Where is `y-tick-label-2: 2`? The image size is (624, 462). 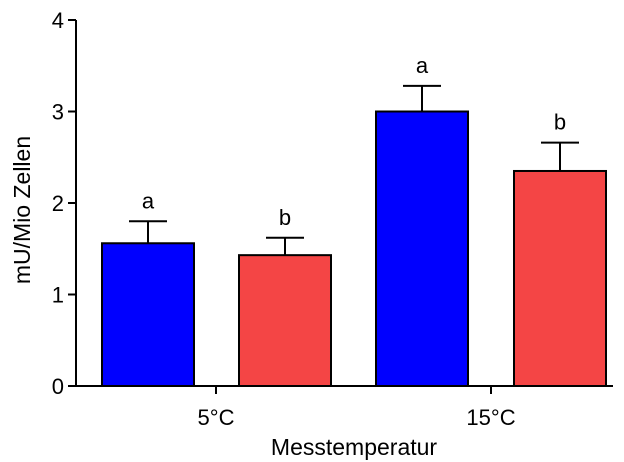
y-tick-label-2: 2 is located at coordinates (58, 203).